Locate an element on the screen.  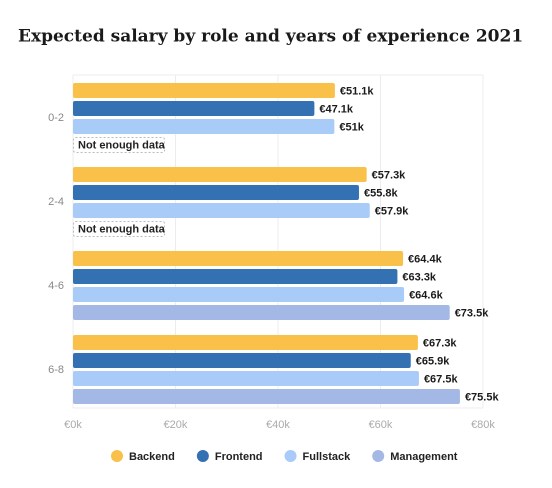
y-tick-label: 2-4 is located at coordinates (56, 202).